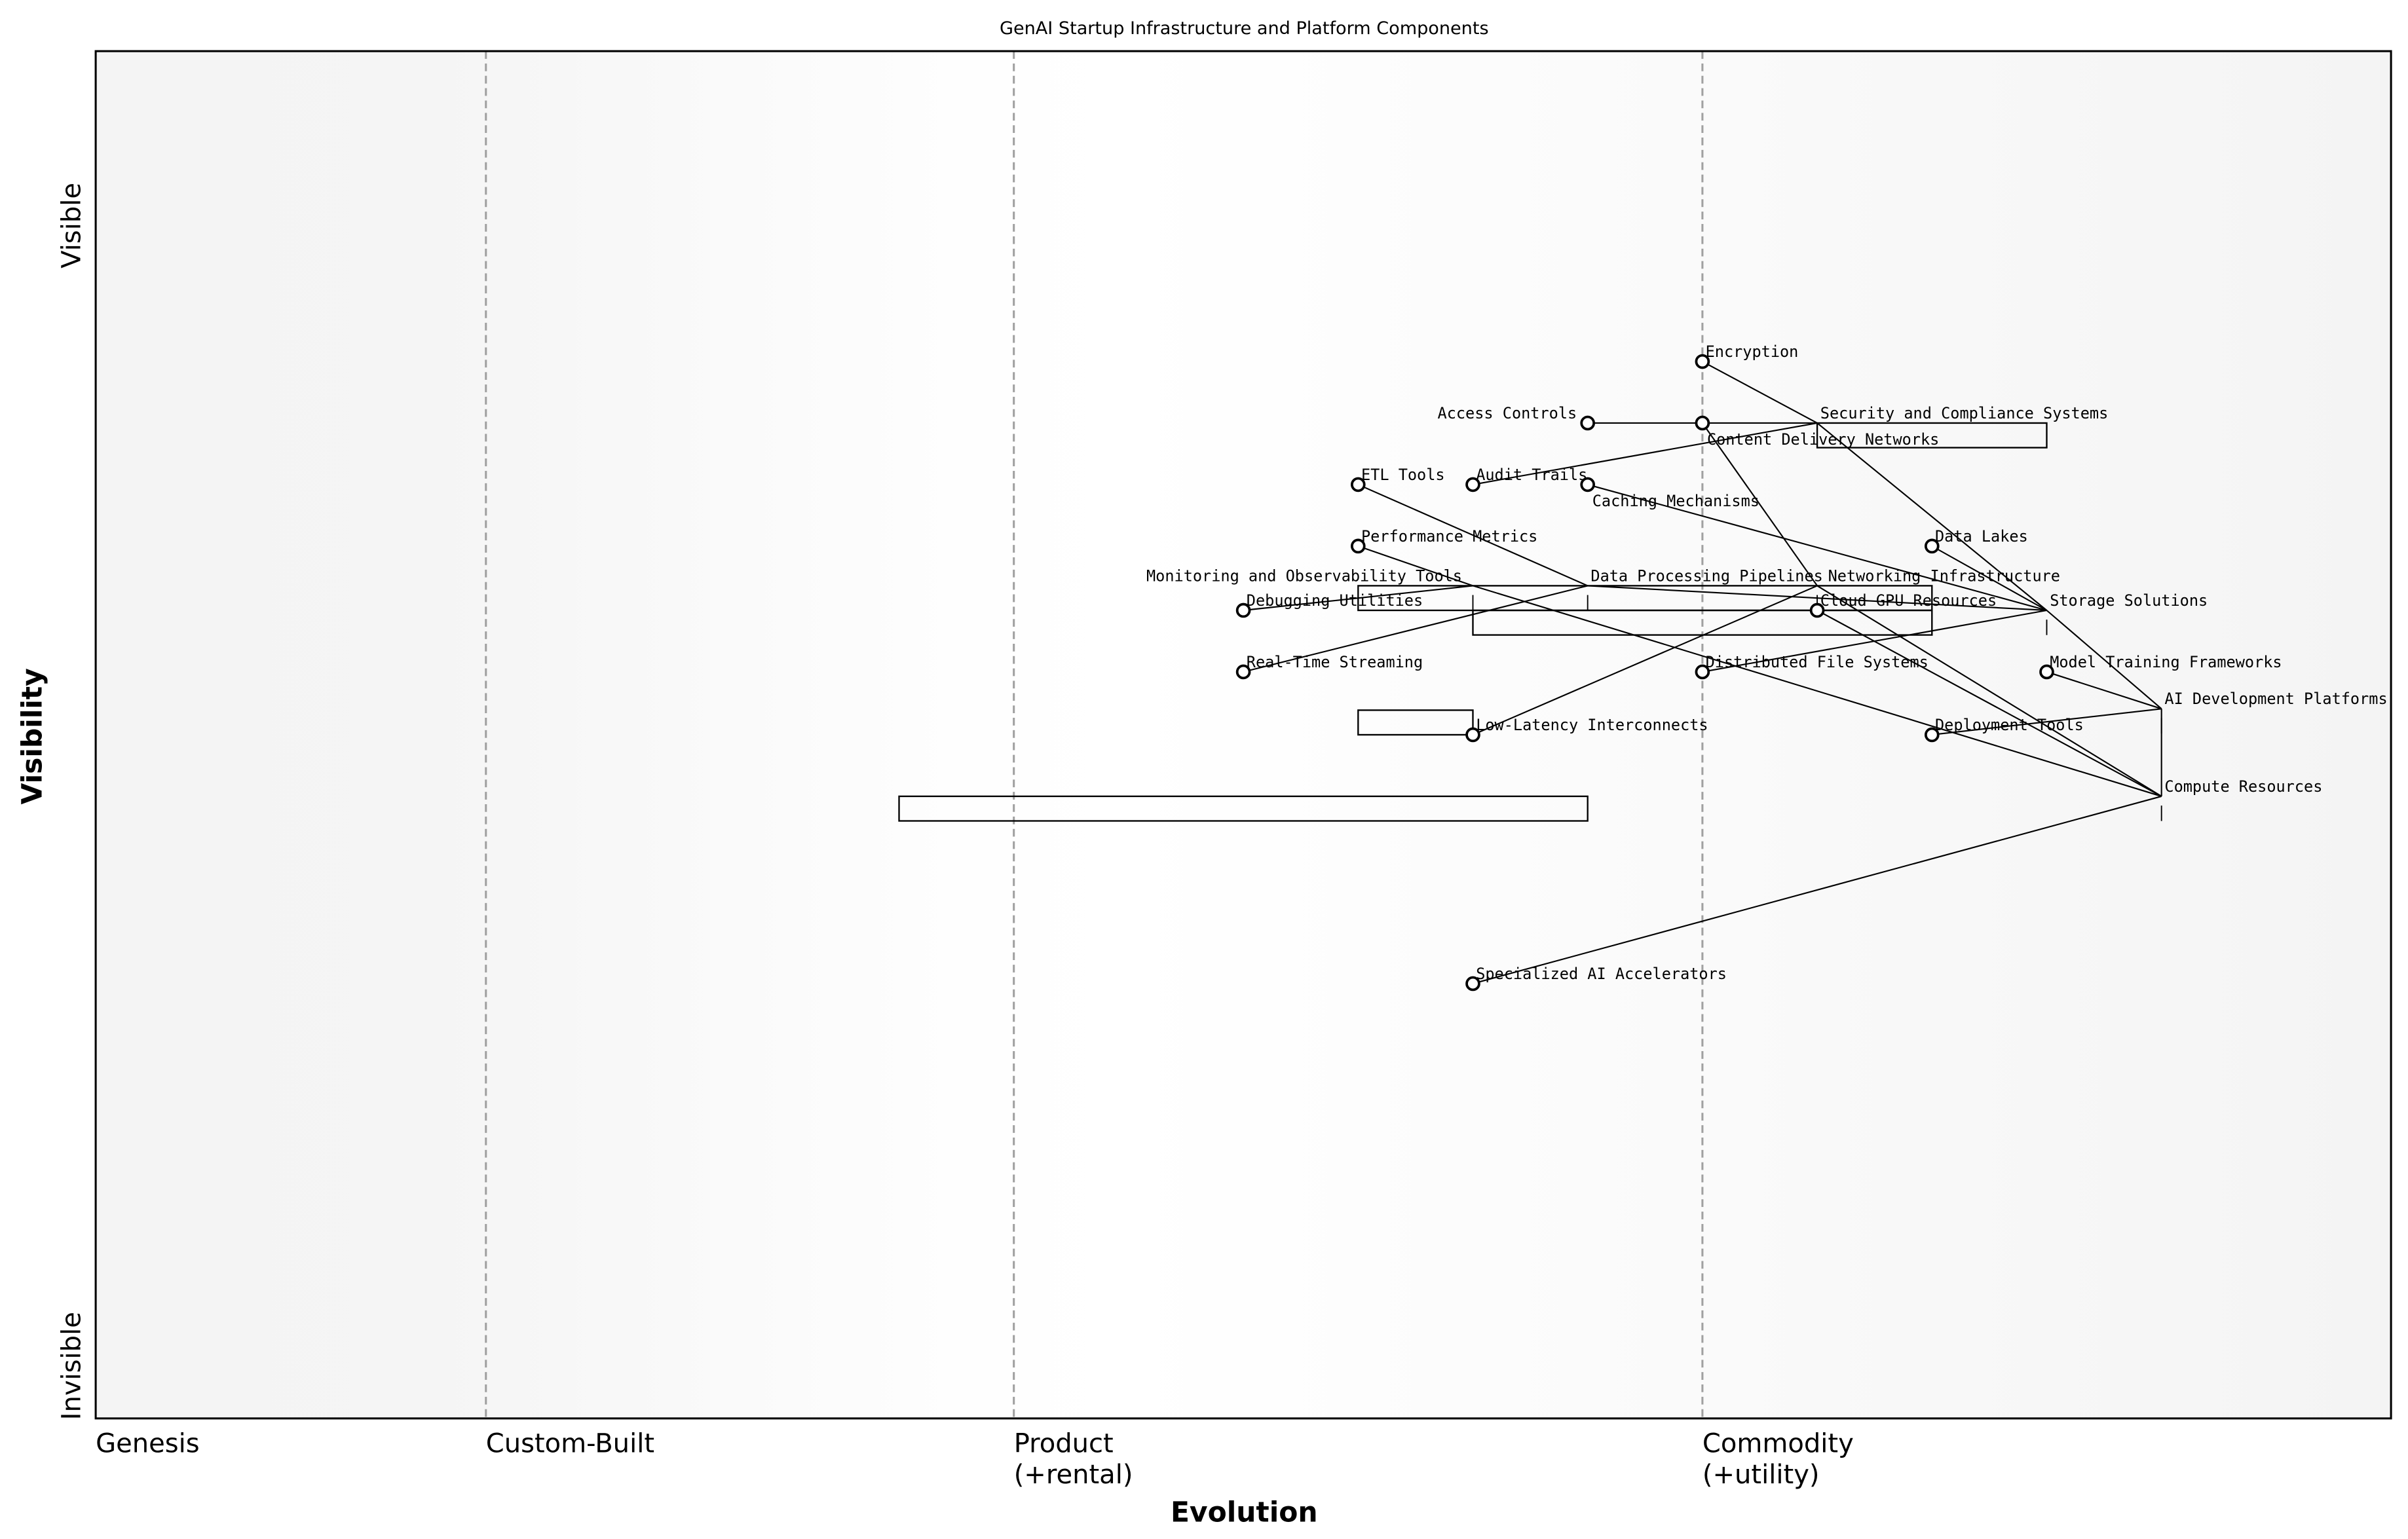 The height and width of the screenshot is (1539, 2408). Describe the element at coordinates (1761, 1475) in the screenshot. I see `stage-sublabel-commodity: (+utility)` at that location.